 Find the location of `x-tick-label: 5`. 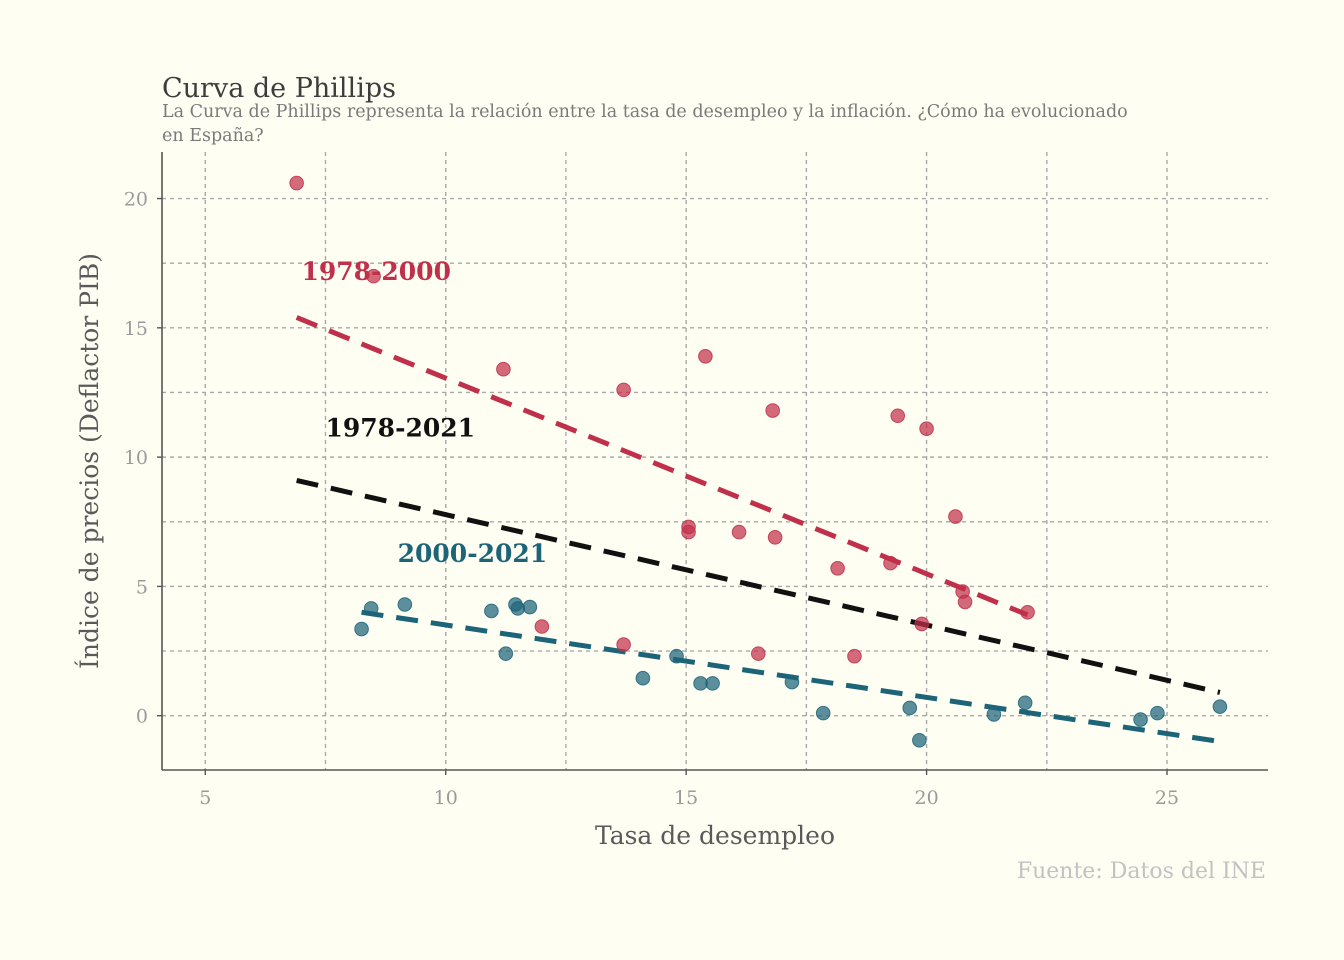

x-tick-label: 5 is located at coordinates (205, 798).